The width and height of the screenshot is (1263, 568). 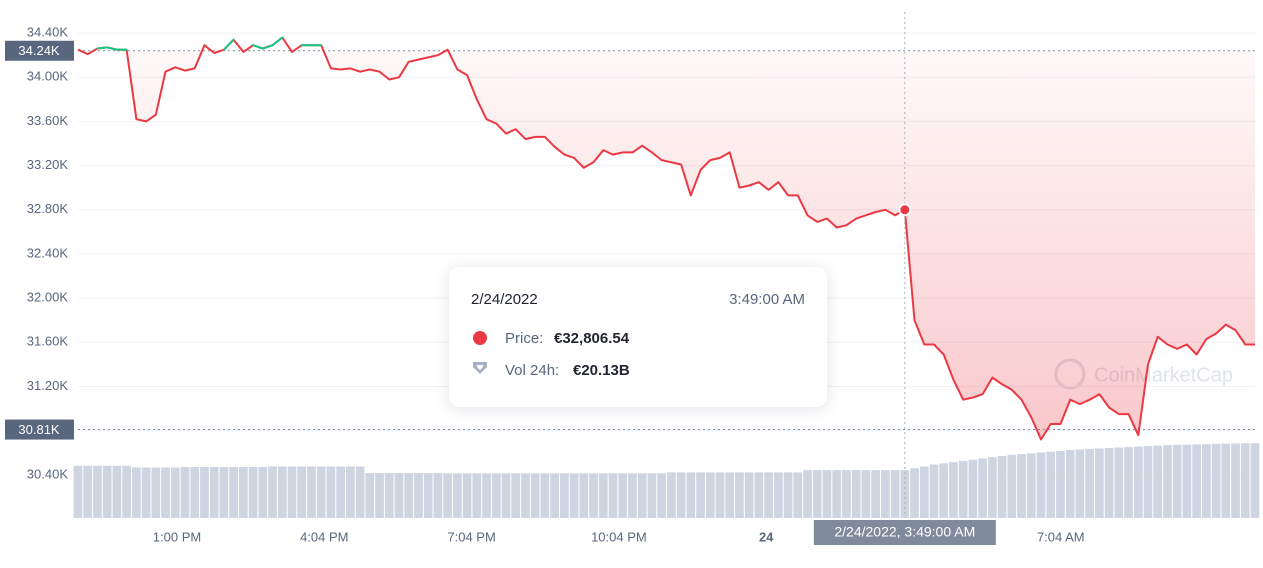 I want to click on y-tick-label: 32.40K, so click(x=48, y=252).